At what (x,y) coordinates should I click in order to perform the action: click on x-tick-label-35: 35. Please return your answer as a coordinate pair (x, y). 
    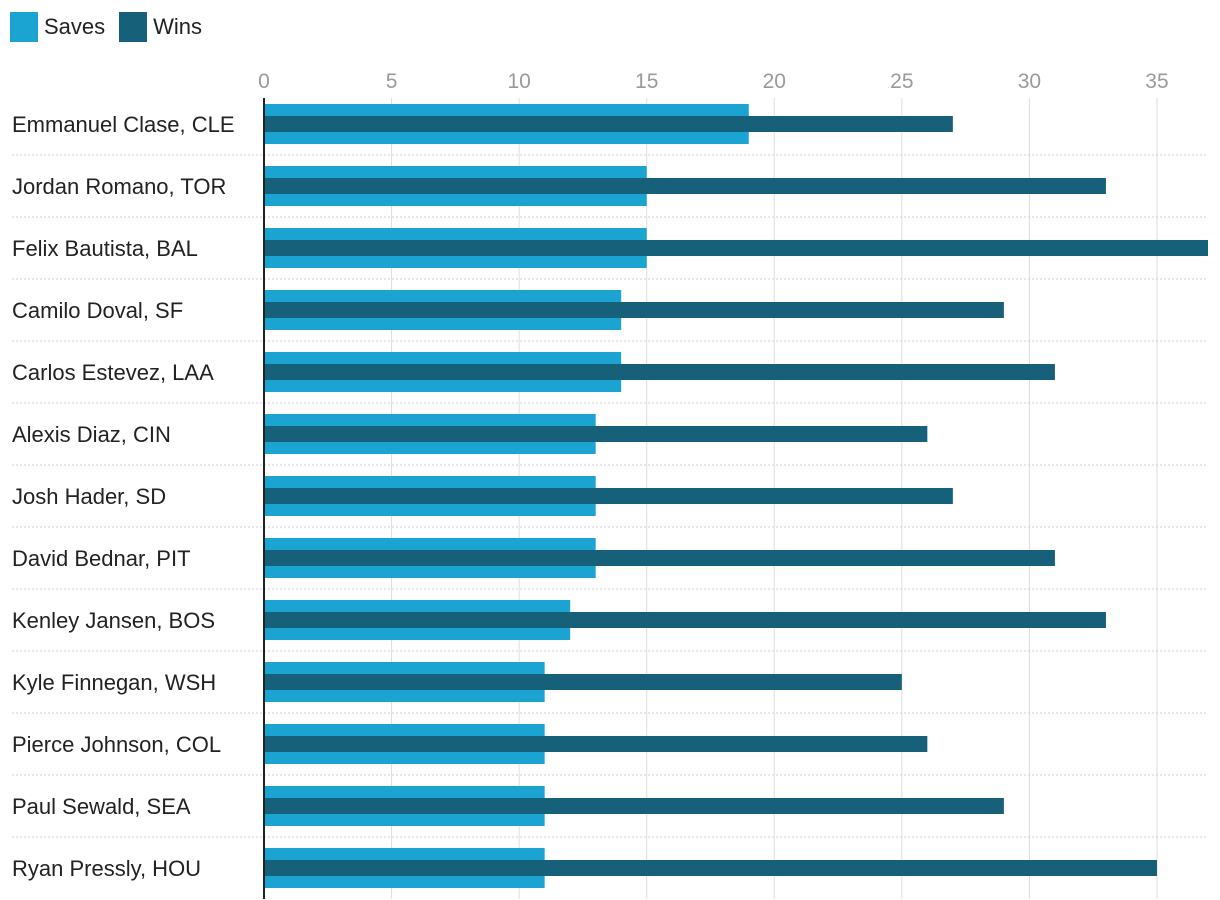
    Looking at the image, I should click on (1156, 81).